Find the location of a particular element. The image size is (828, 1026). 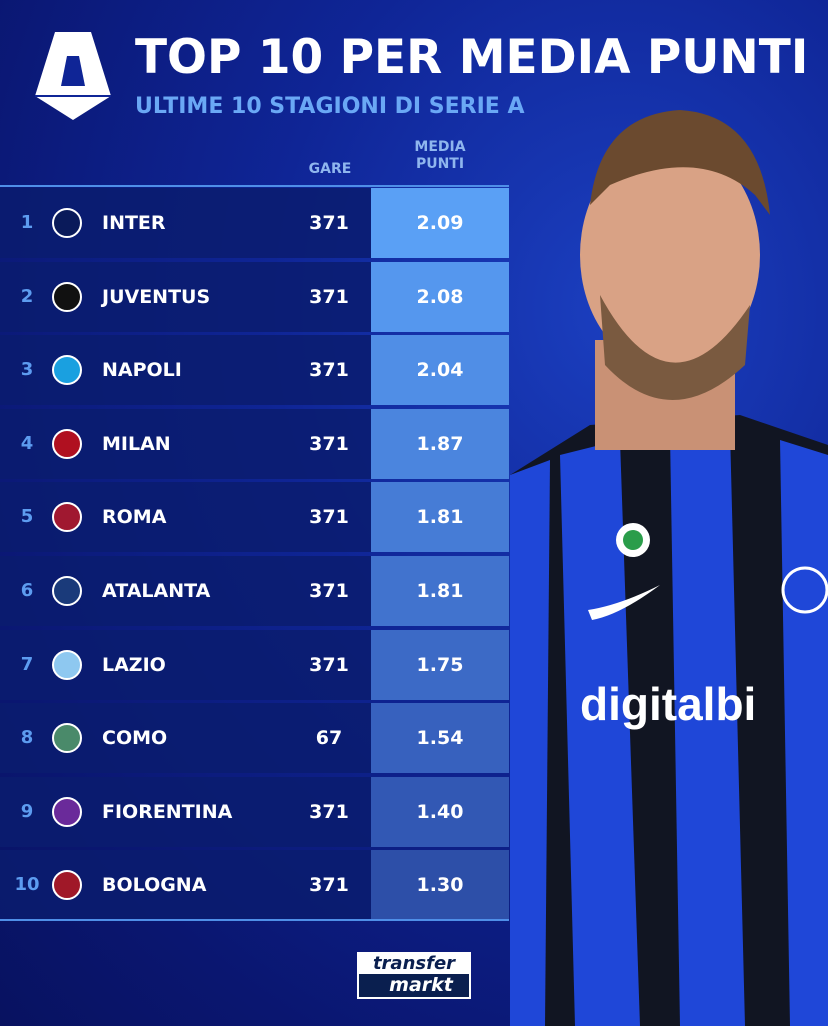

rank: 3 is located at coordinates (27, 370).